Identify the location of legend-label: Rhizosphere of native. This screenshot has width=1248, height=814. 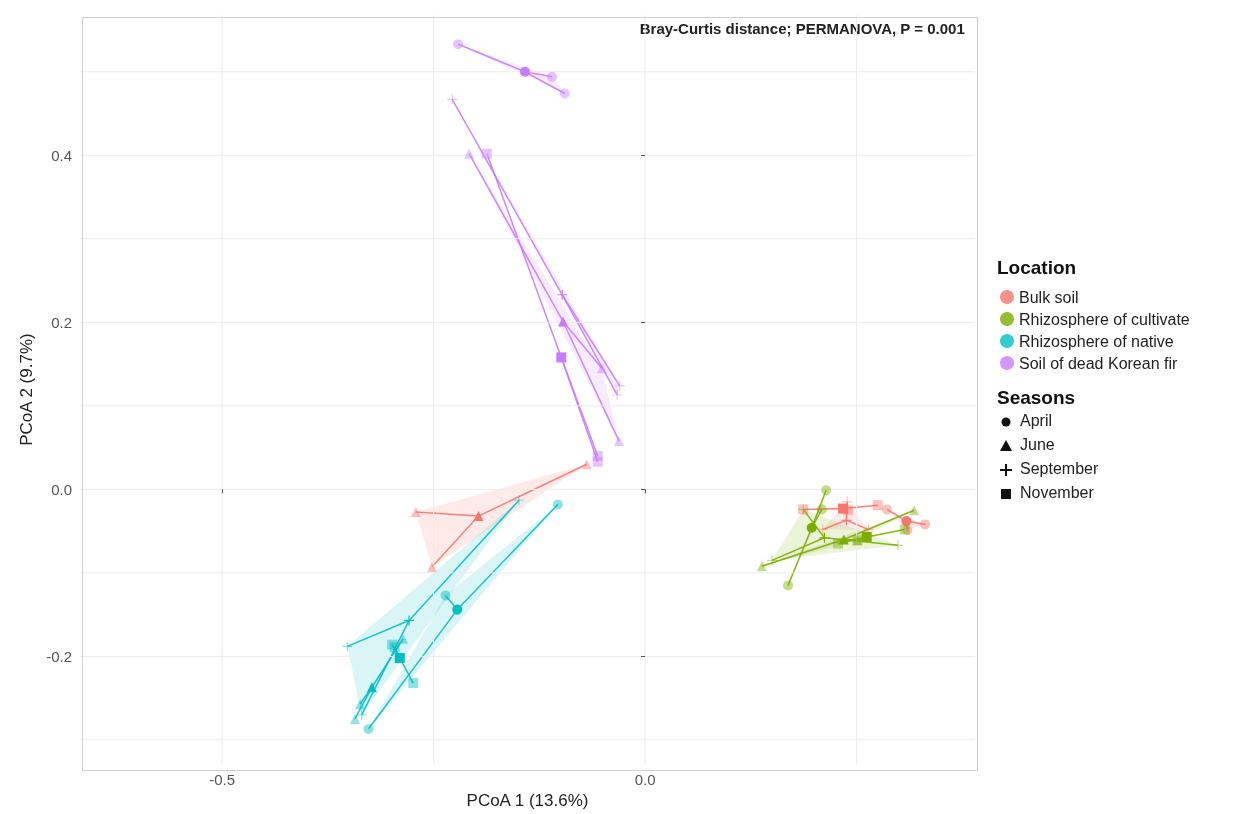
(1096, 341).